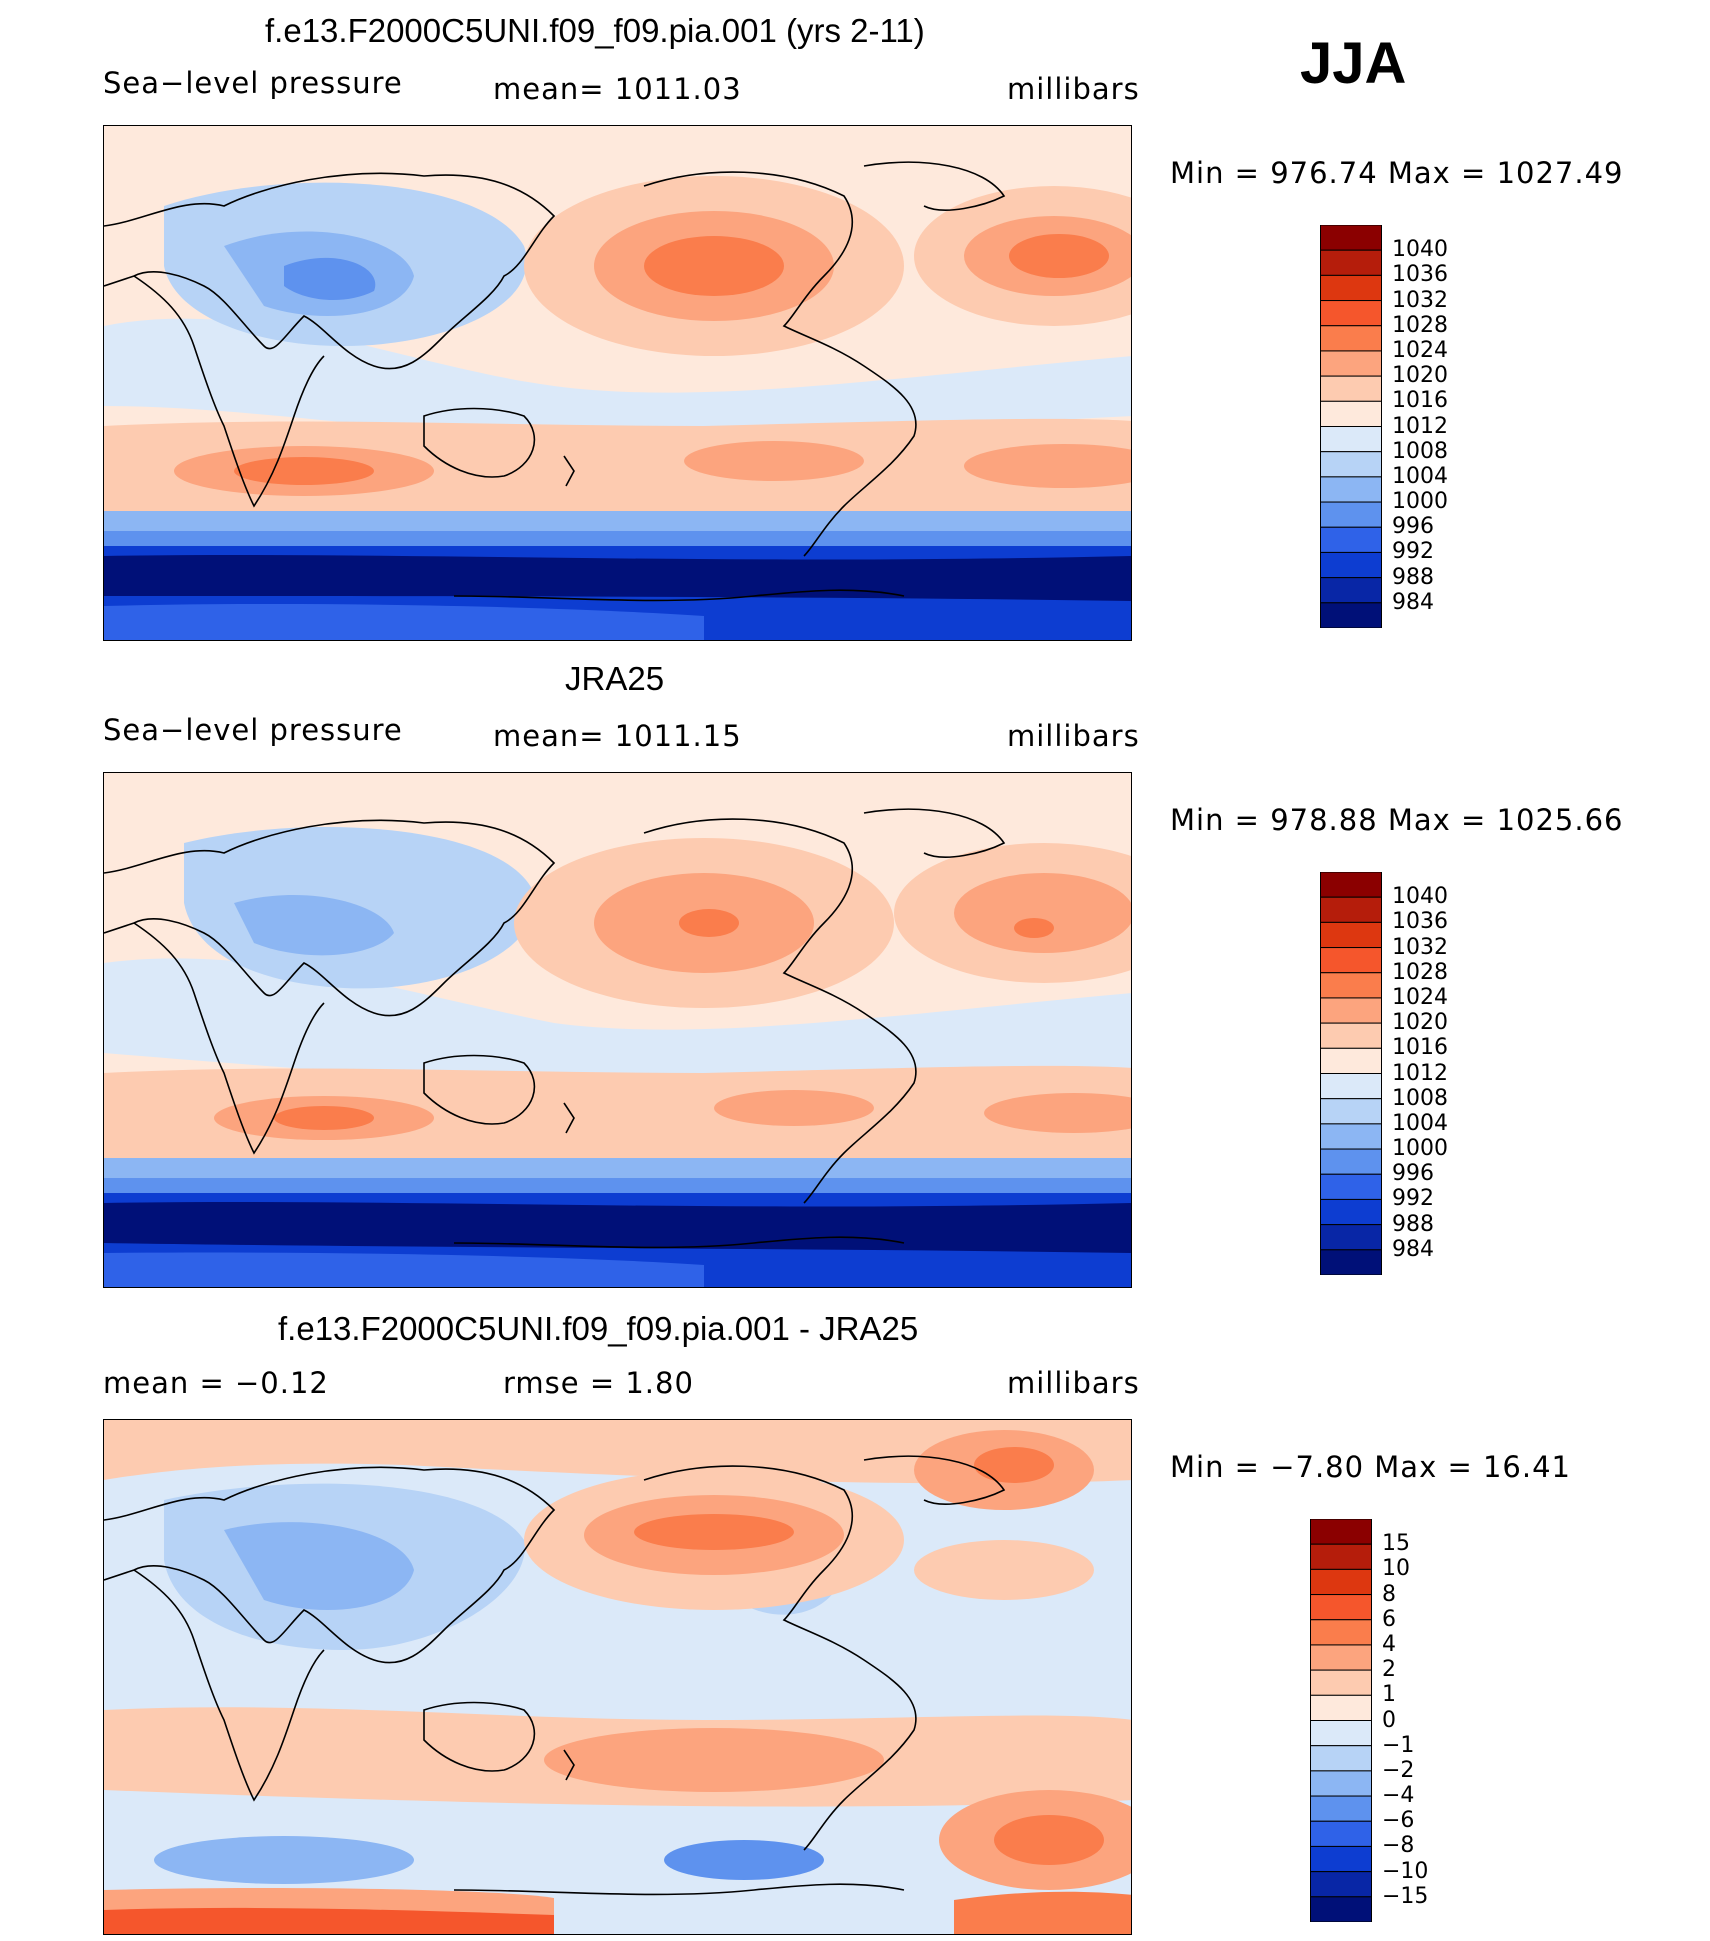 The width and height of the screenshot is (1710, 1941). Describe the element at coordinates (1389, 1695) in the screenshot. I see `colorbar-diff-tick-label: 1` at that location.